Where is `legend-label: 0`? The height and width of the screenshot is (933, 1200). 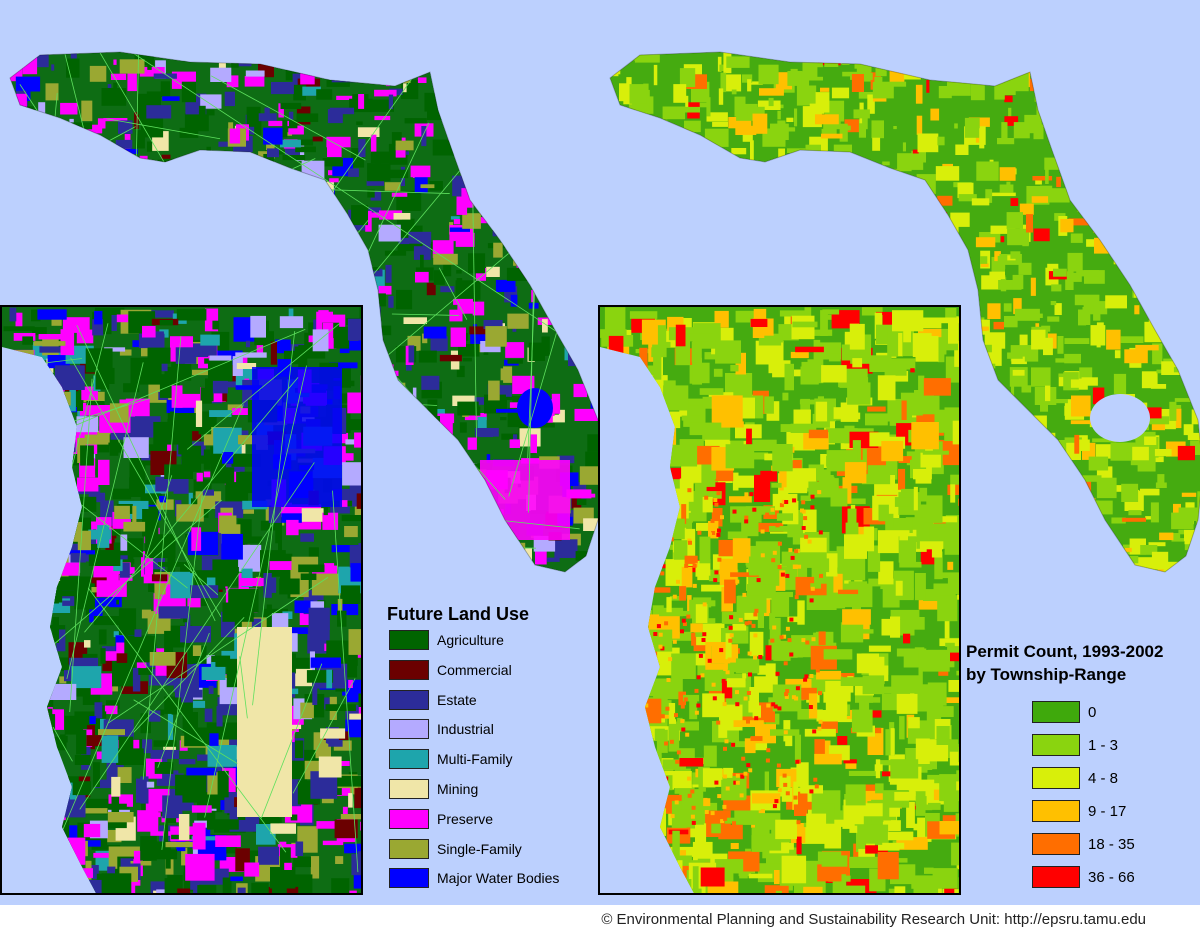 legend-label: 0 is located at coordinates (1092, 712).